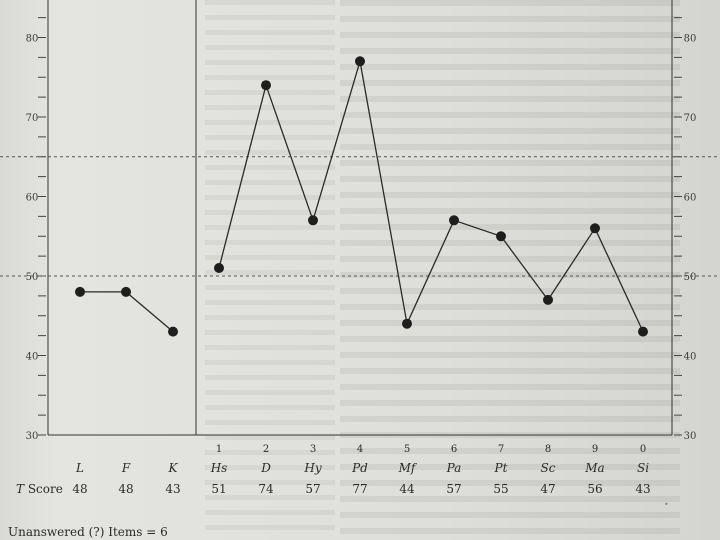 This screenshot has height=540, width=720. What do you see at coordinates (643, 449) in the screenshot?
I see `clinical-scale-number: 0` at bounding box center [643, 449].